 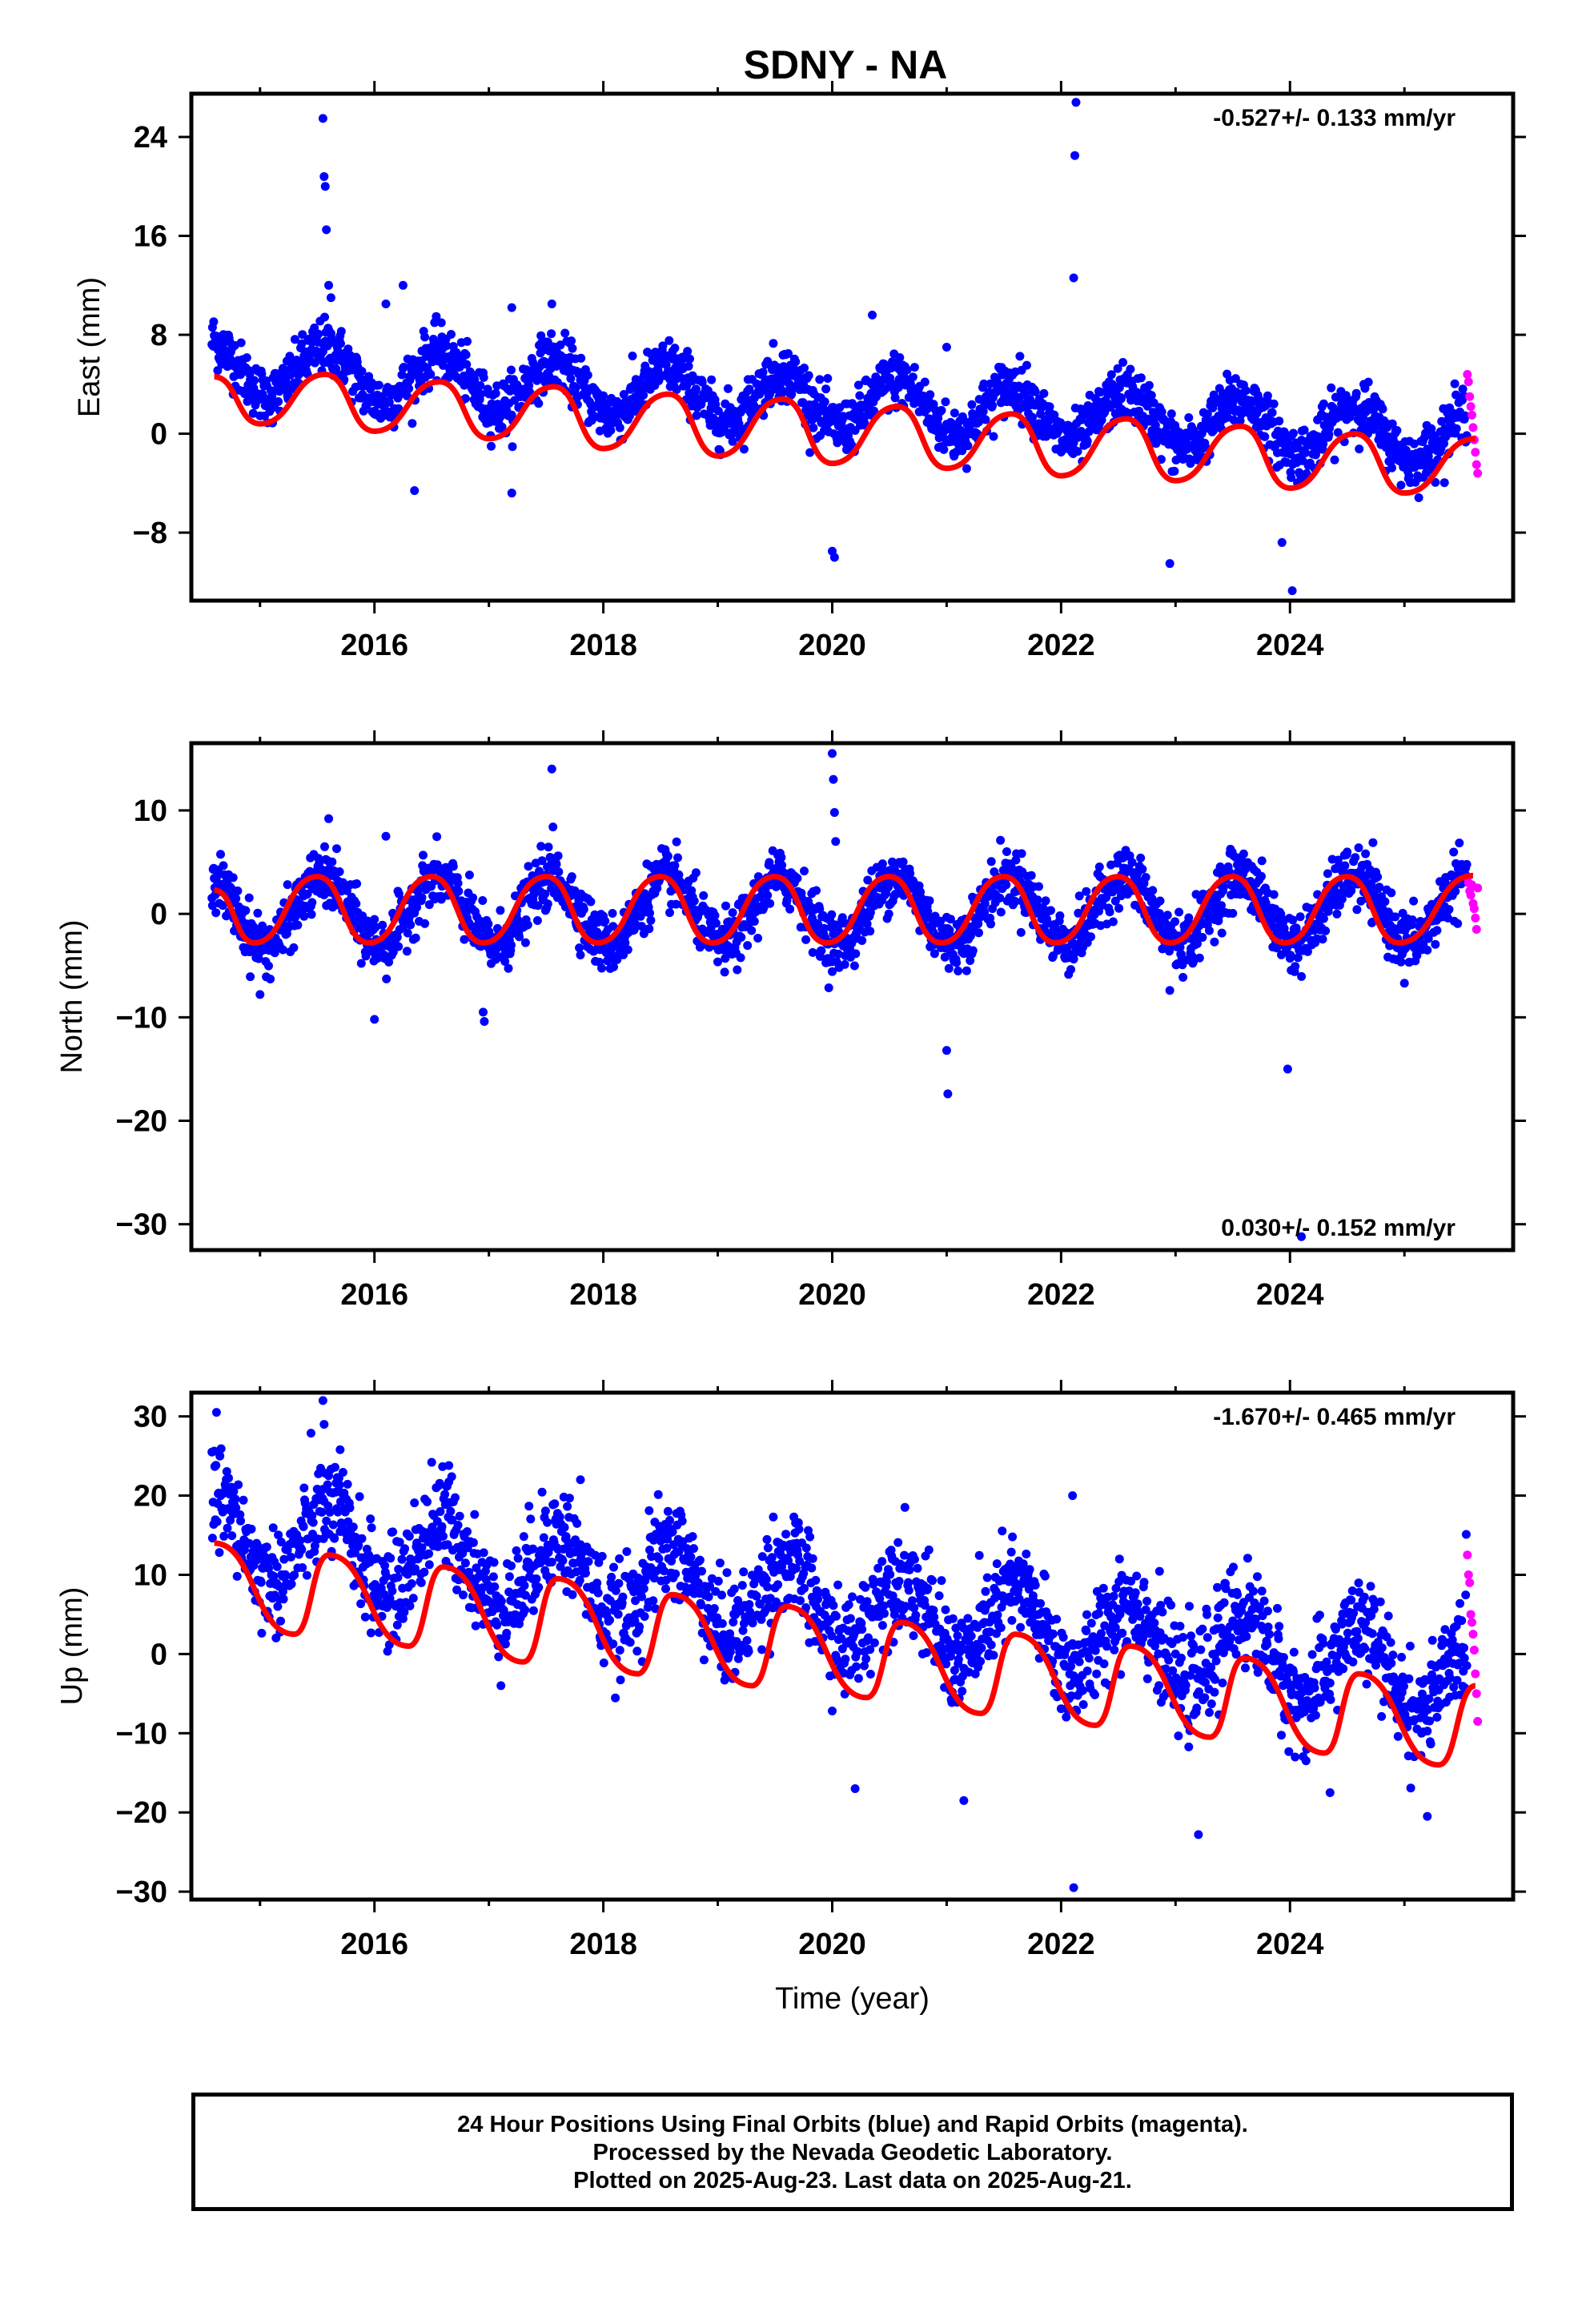 What do you see at coordinates (141, 1225) in the screenshot?
I see `y-tick-label: −30` at bounding box center [141, 1225].